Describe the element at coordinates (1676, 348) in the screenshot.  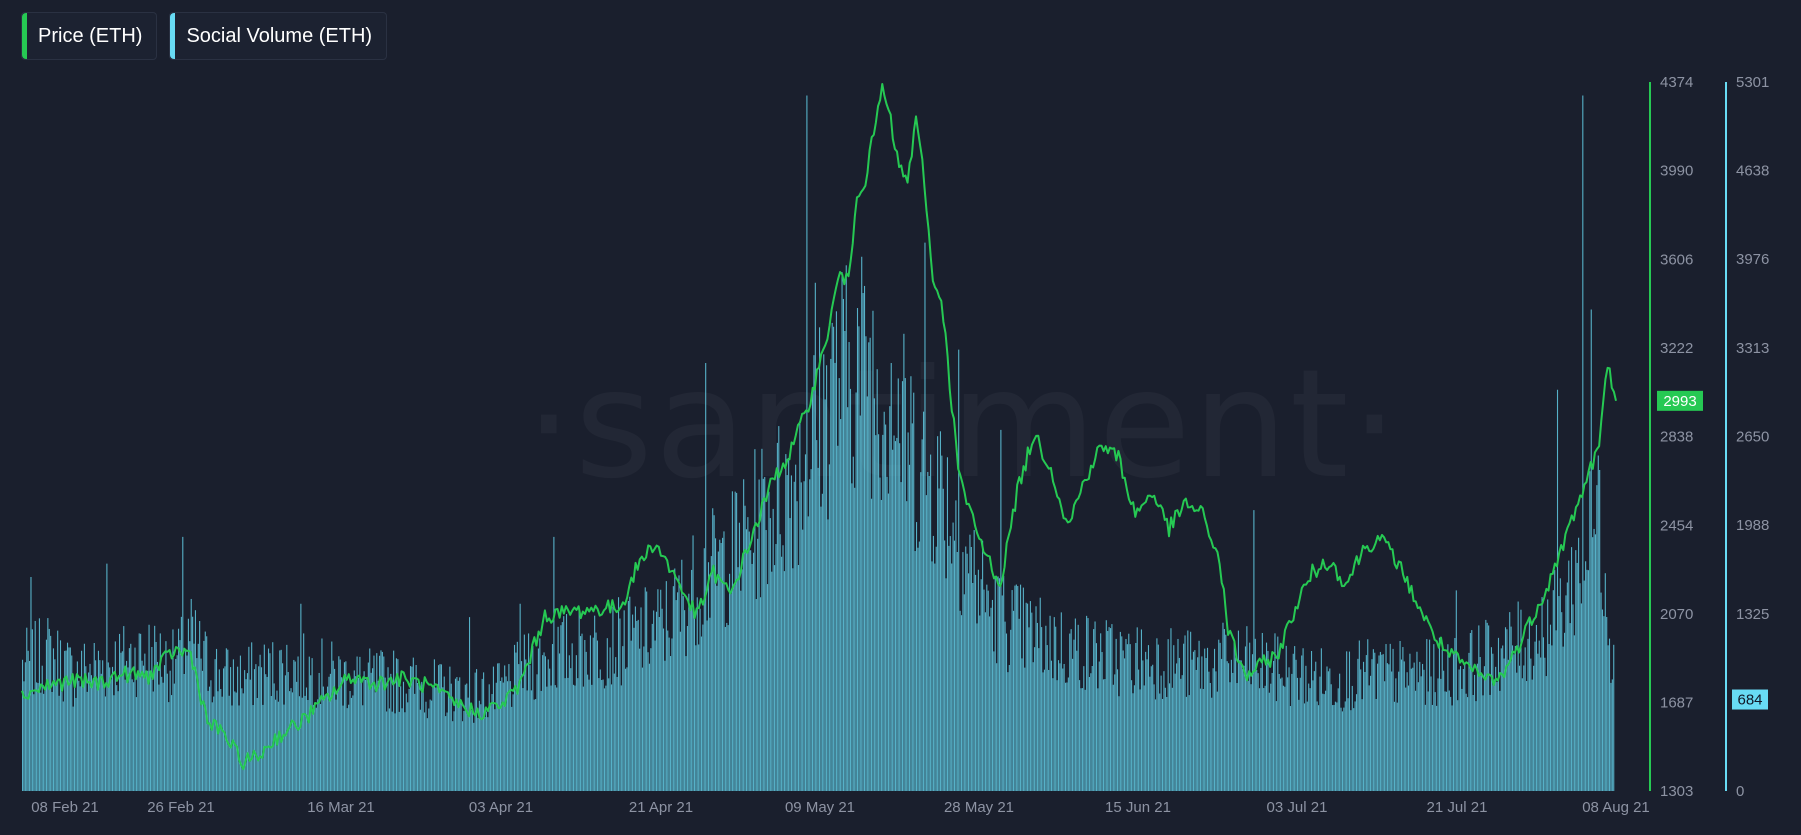
I see `price-tick-label-5: 3222` at that location.